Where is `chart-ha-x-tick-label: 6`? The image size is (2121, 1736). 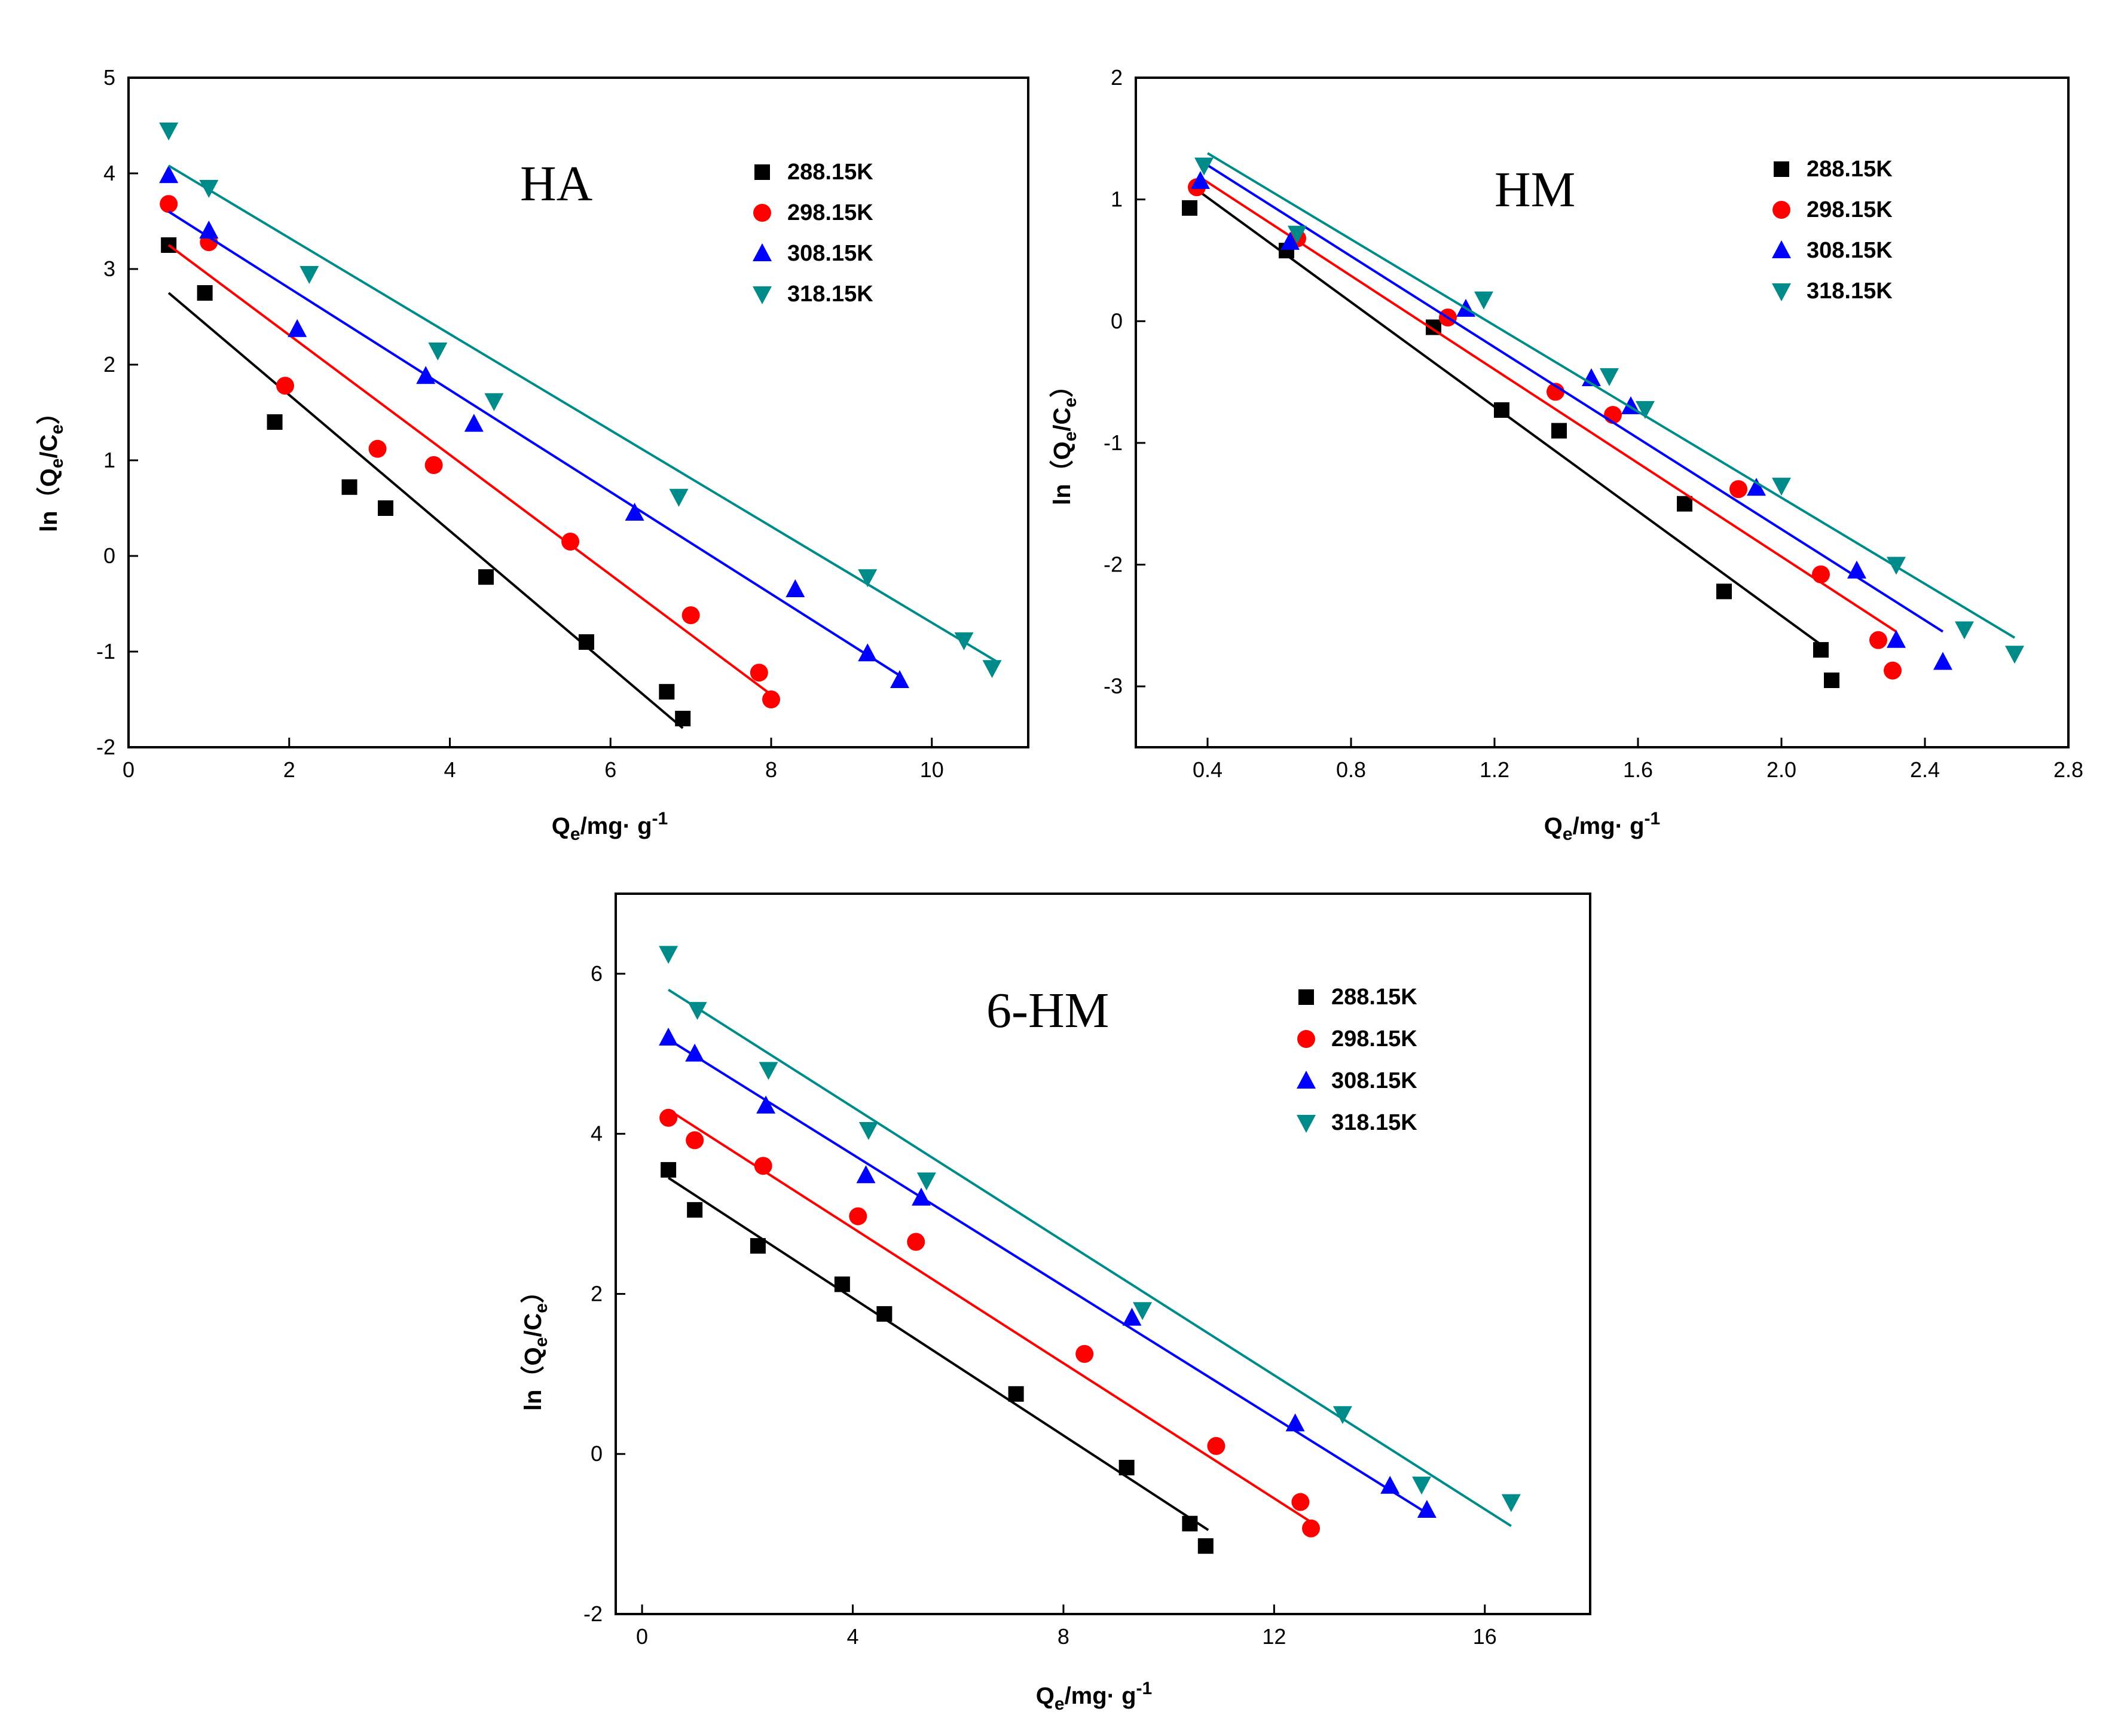 chart-ha-x-tick-label: 6 is located at coordinates (610, 769).